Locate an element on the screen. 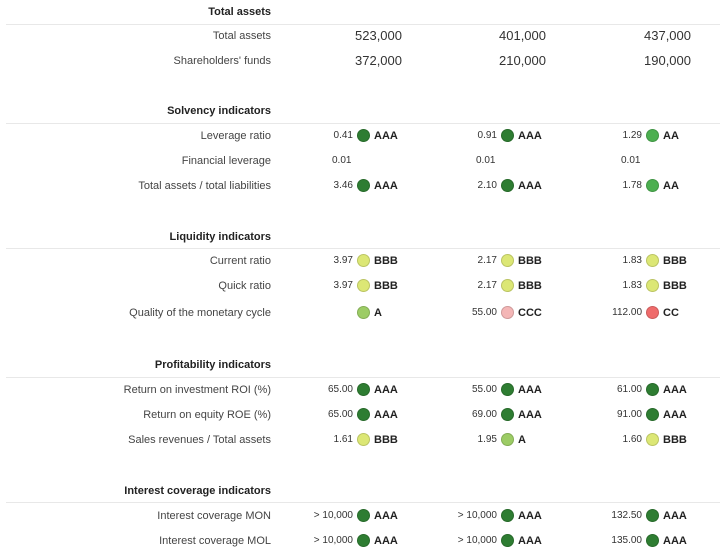 The height and width of the screenshot is (558, 720). value-col-3: 1.29 is located at coordinates (632, 135).